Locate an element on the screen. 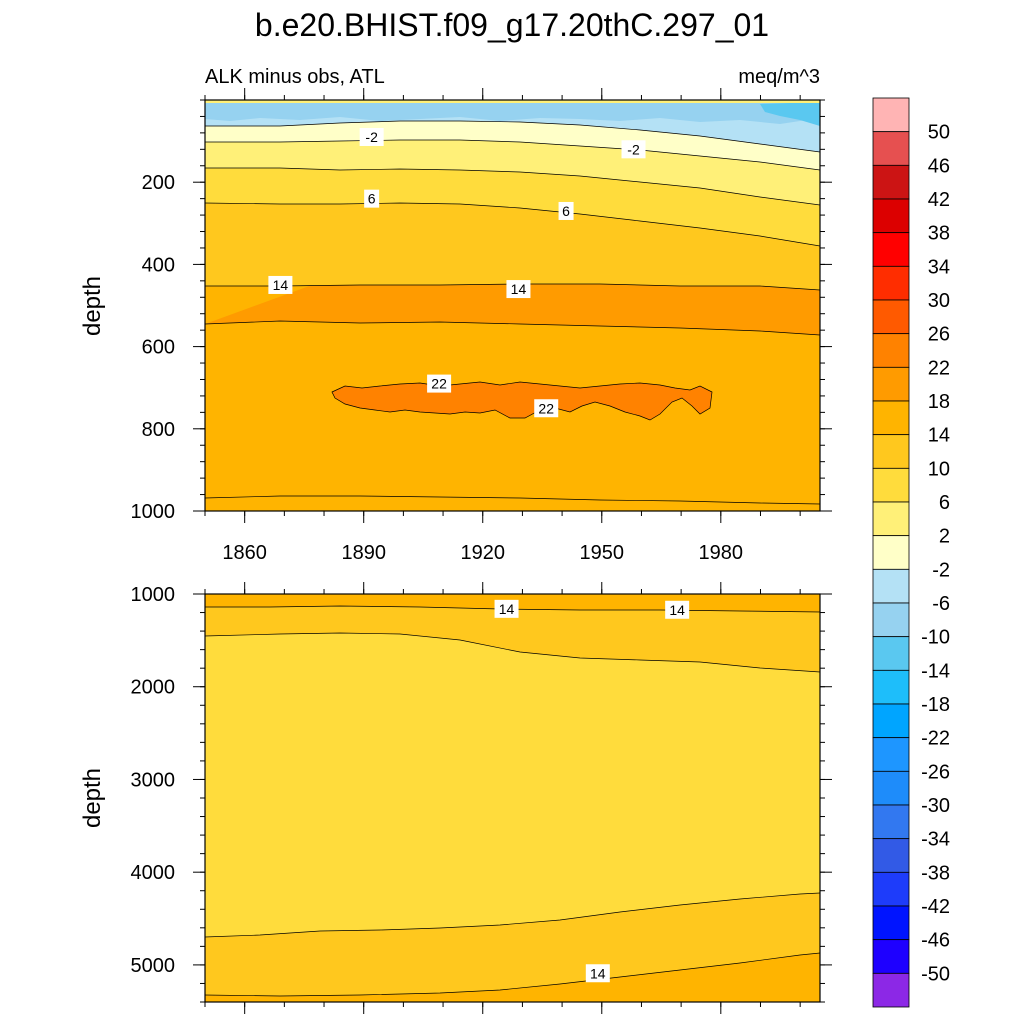 This screenshot has height=1024, width=1024. colorbar-label: 50 is located at coordinates (939, 133).